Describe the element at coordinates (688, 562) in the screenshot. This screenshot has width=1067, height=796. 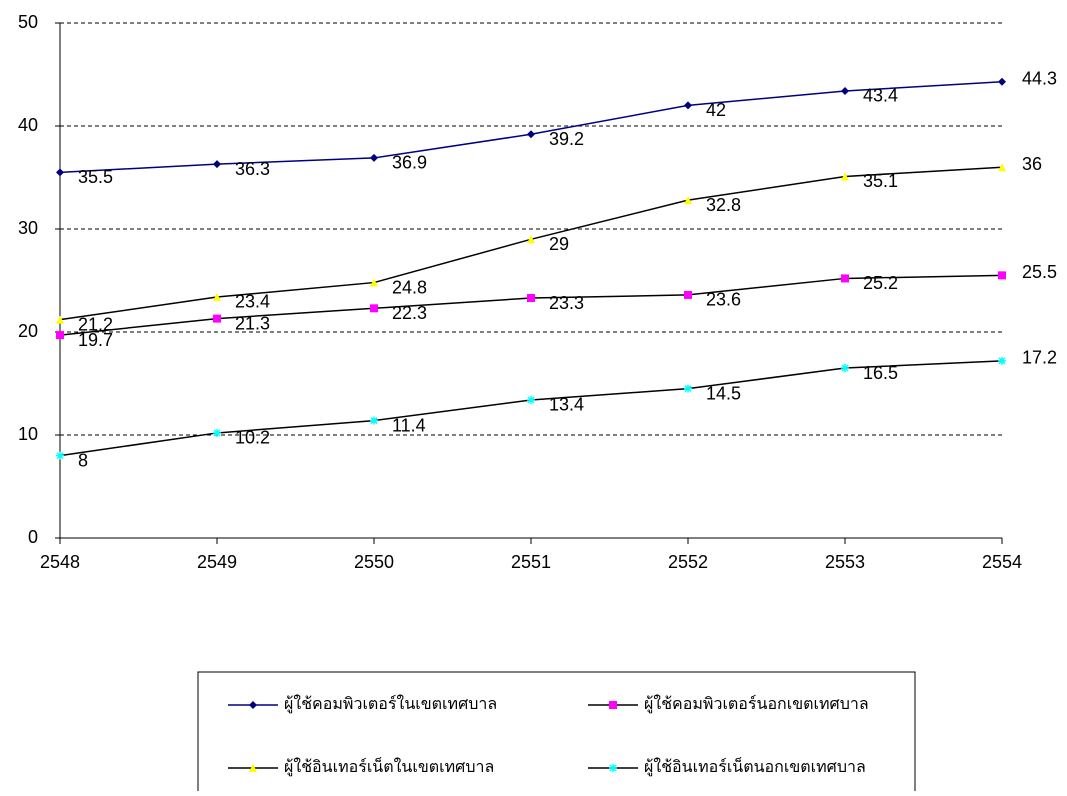
I see `x-tick-label: 2552` at that location.